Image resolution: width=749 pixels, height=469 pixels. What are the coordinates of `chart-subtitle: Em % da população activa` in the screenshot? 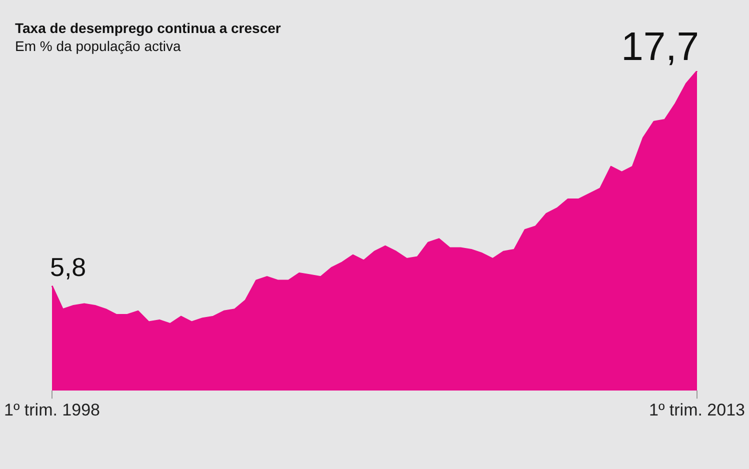 It's located at (98, 46).